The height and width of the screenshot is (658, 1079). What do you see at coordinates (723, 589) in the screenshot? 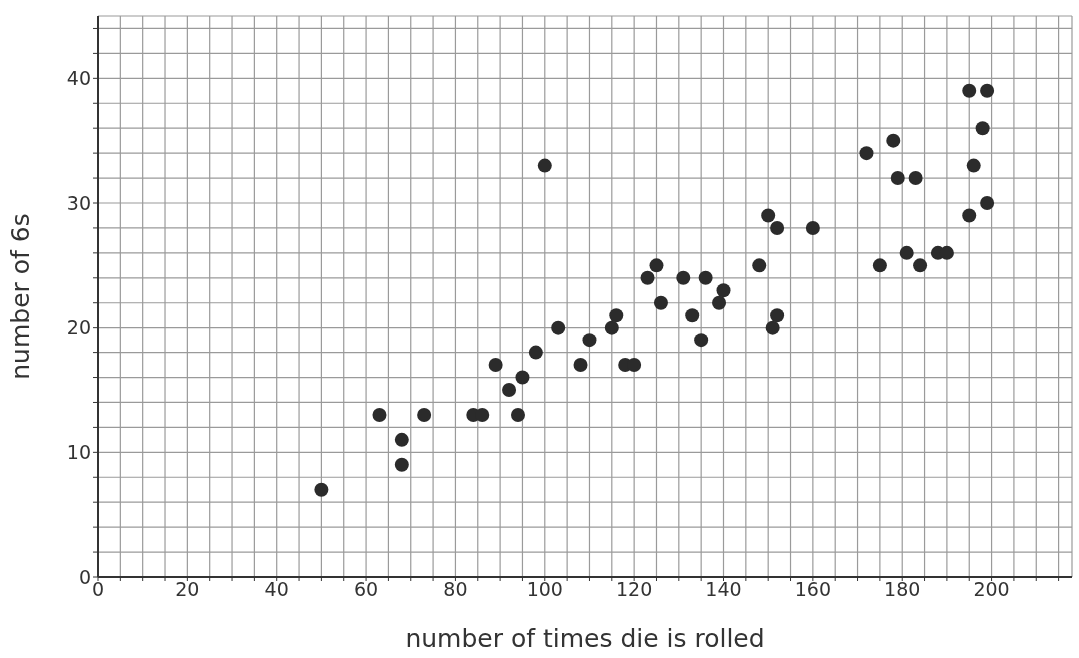
I see `x-tick-label: 140` at bounding box center [723, 589].